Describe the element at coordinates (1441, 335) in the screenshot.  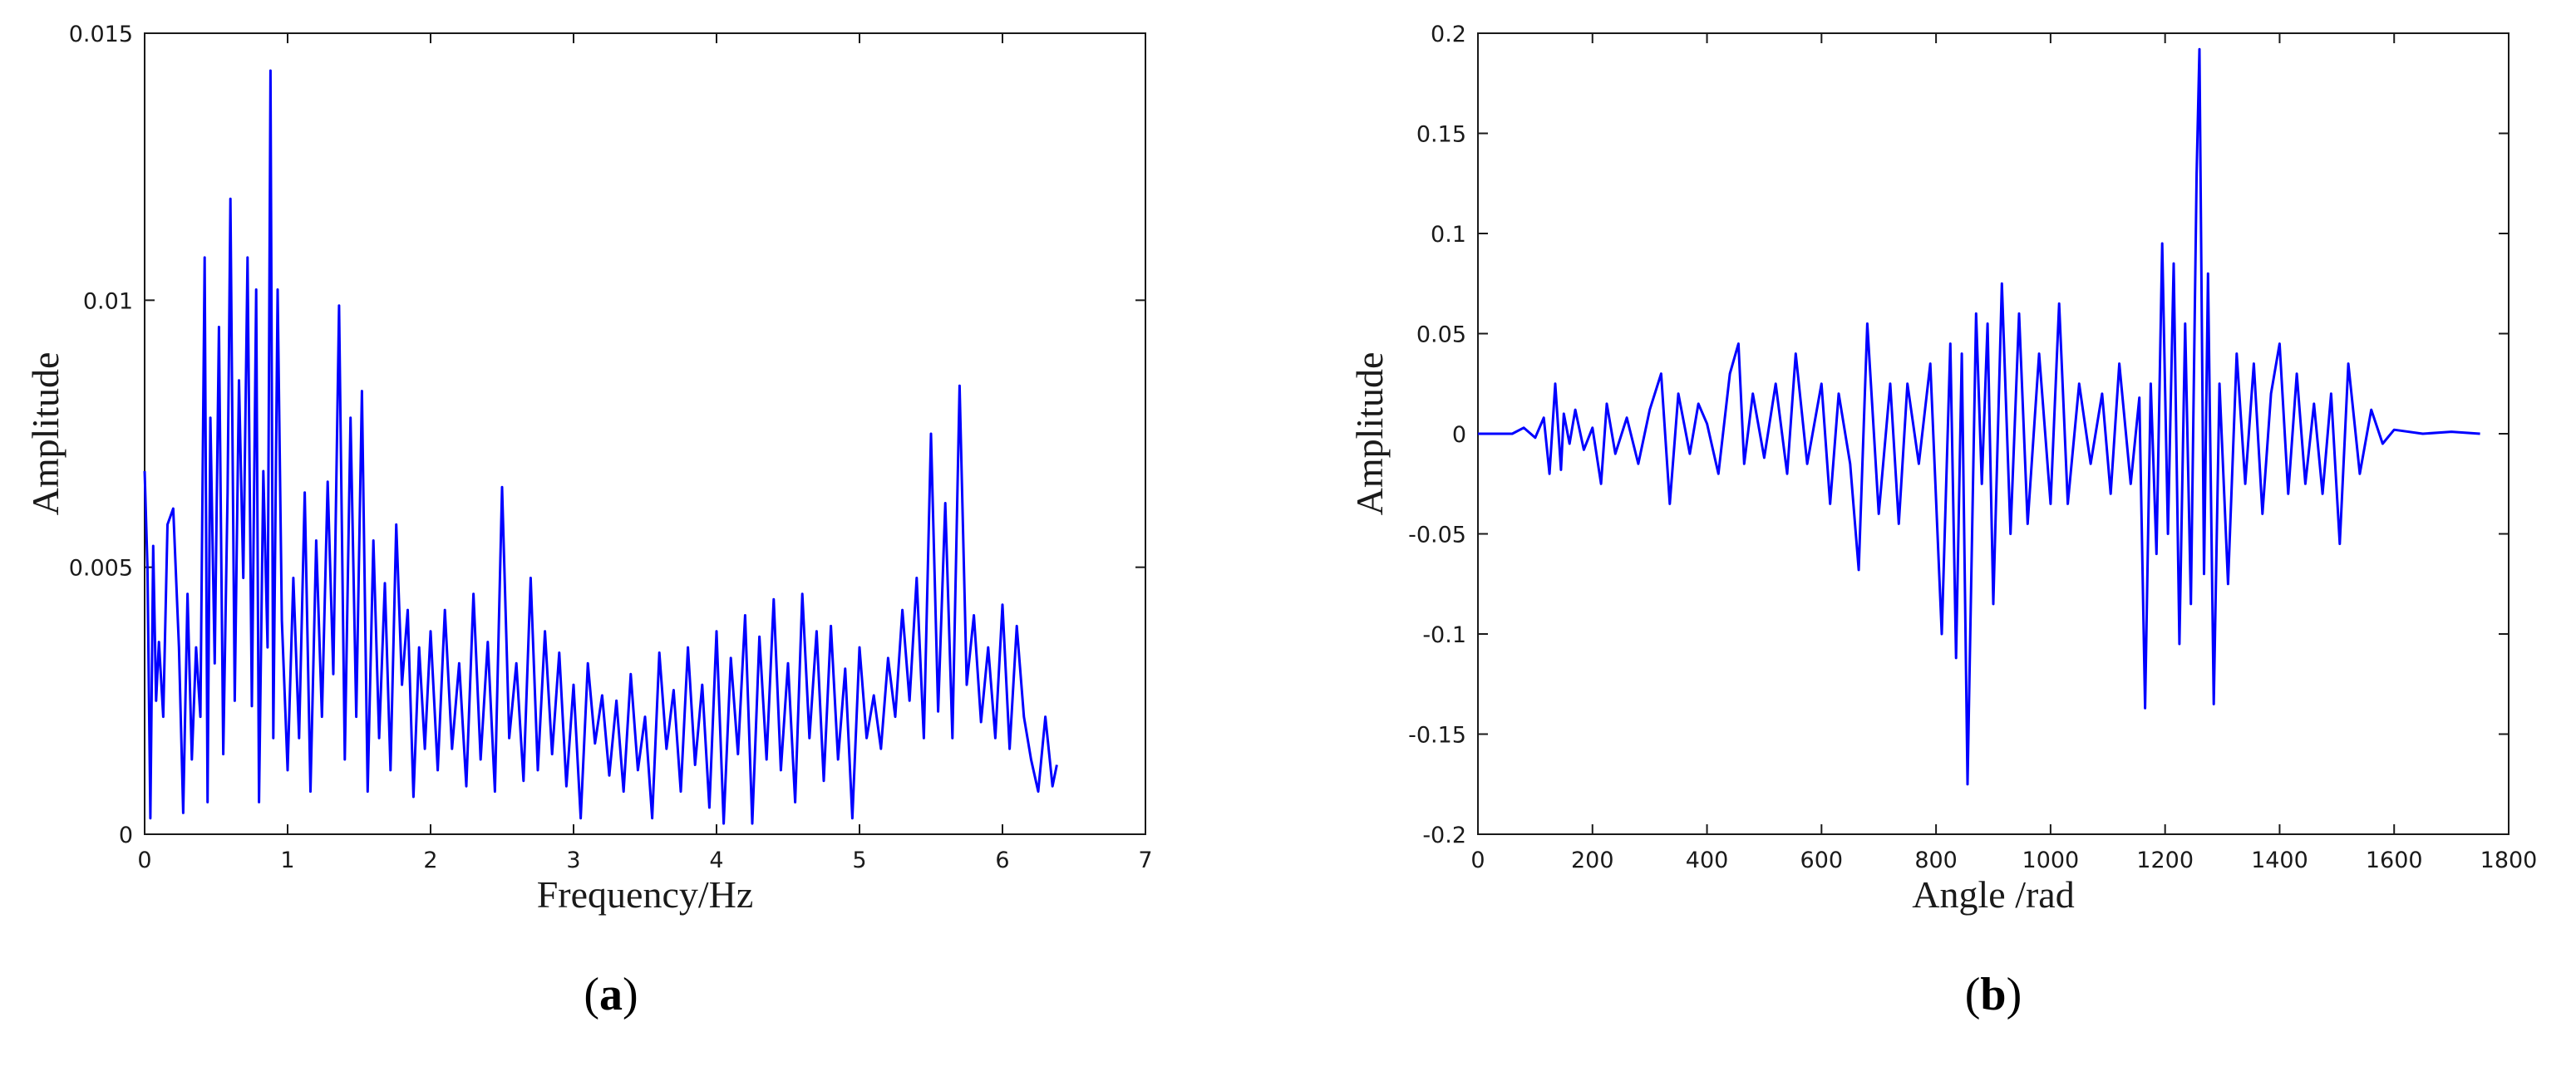
I see `y-tick-label: 0.05` at that location.